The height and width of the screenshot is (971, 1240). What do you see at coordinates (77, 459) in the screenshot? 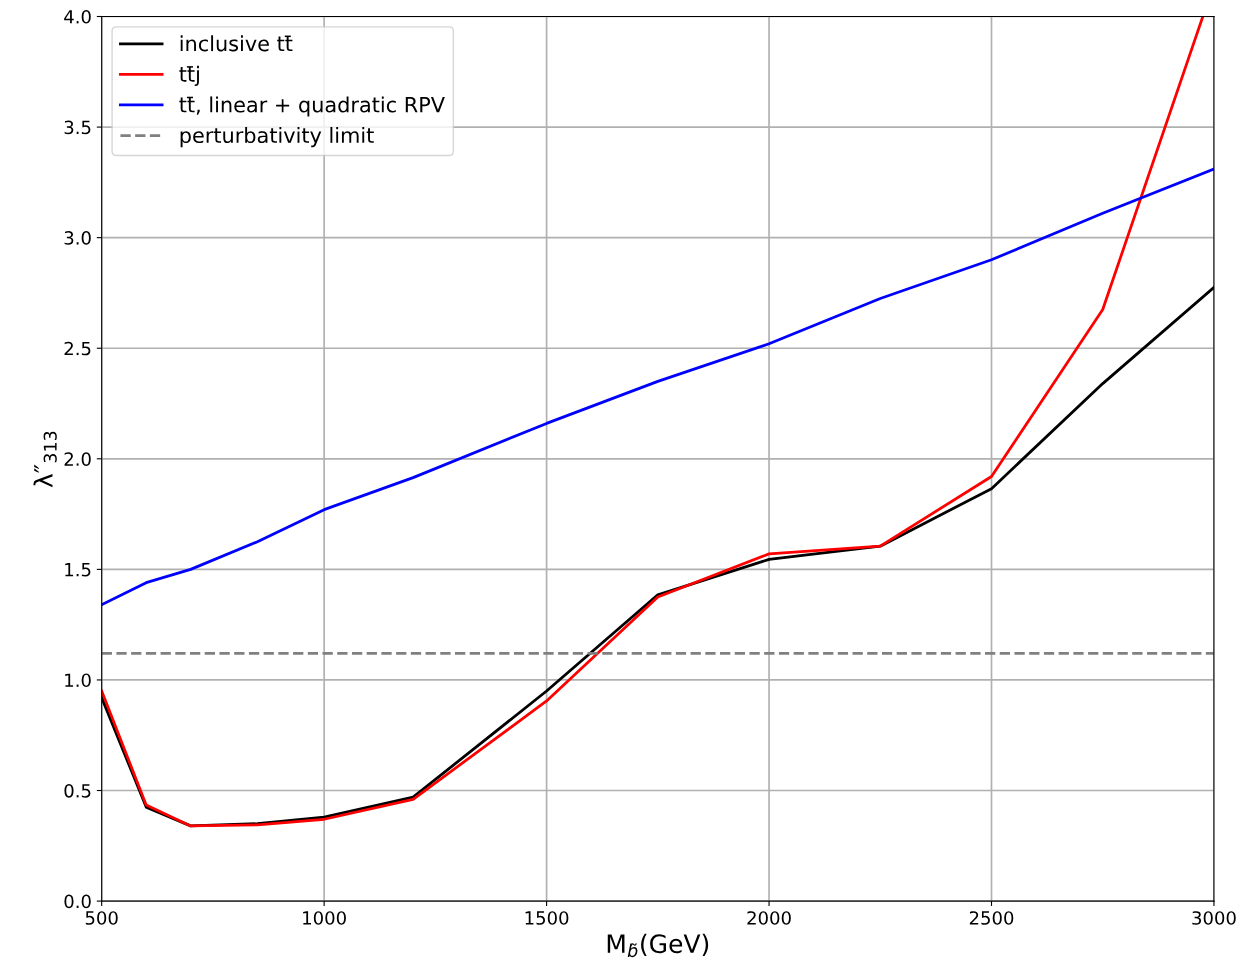
I see `y-tick-label: 2.0` at bounding box center [77, 459].